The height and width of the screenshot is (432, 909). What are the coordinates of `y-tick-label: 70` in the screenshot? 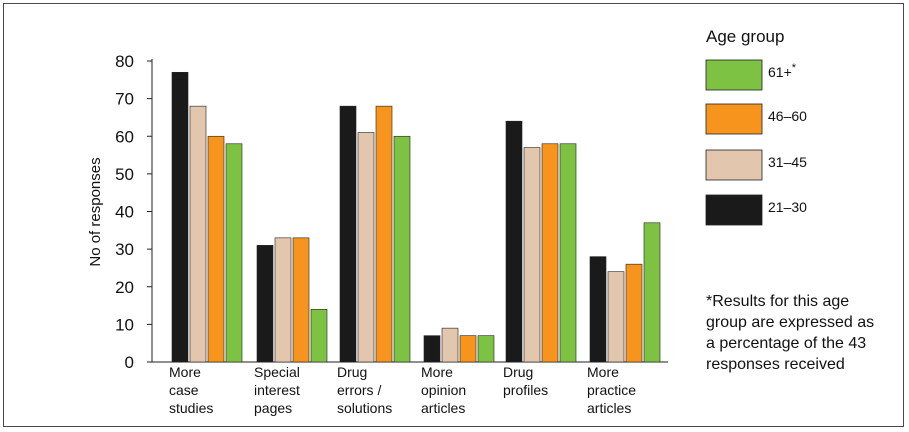 It's located at (124, 99).